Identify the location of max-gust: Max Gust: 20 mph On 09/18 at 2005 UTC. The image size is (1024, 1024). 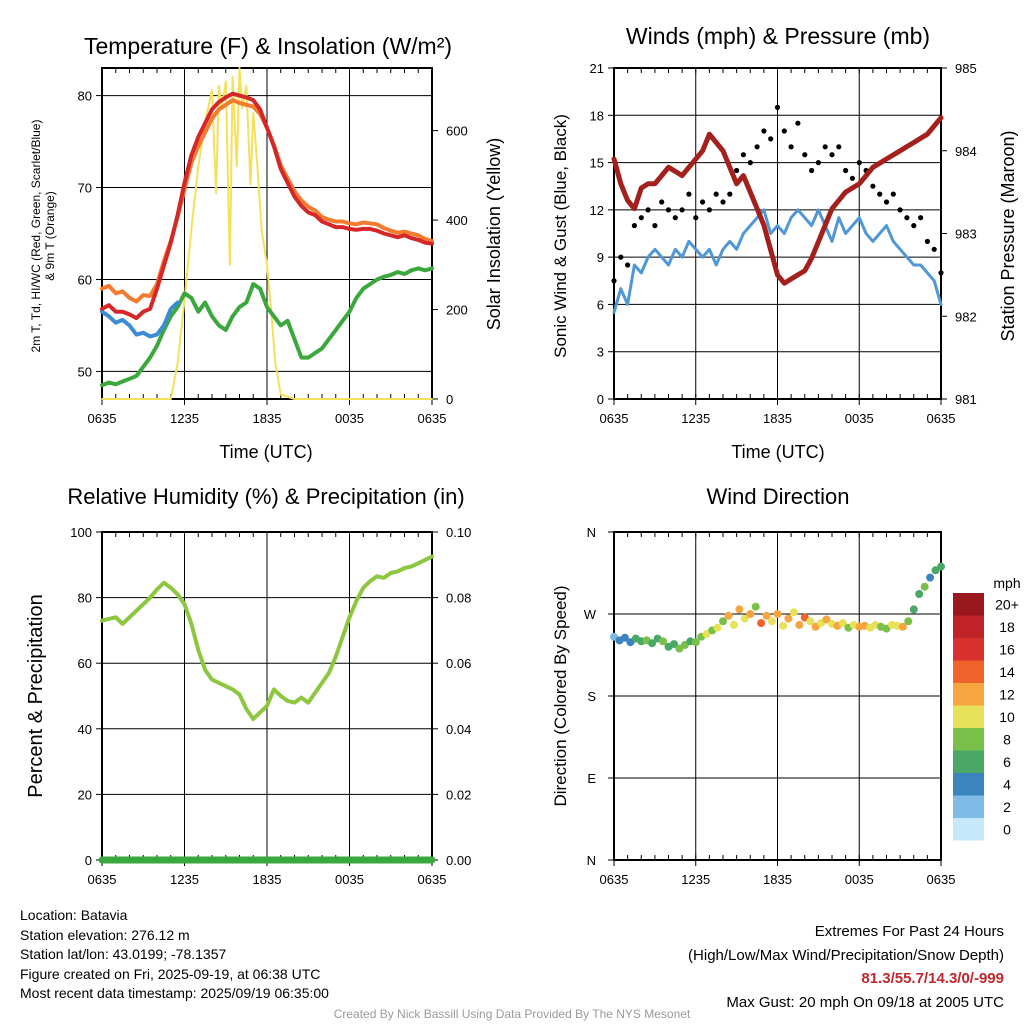
(865, 1002).